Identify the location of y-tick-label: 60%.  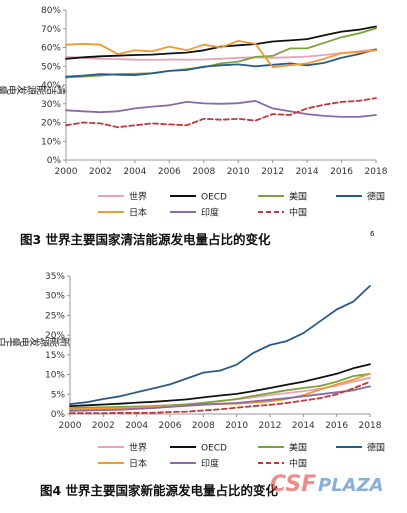
(51, 49).